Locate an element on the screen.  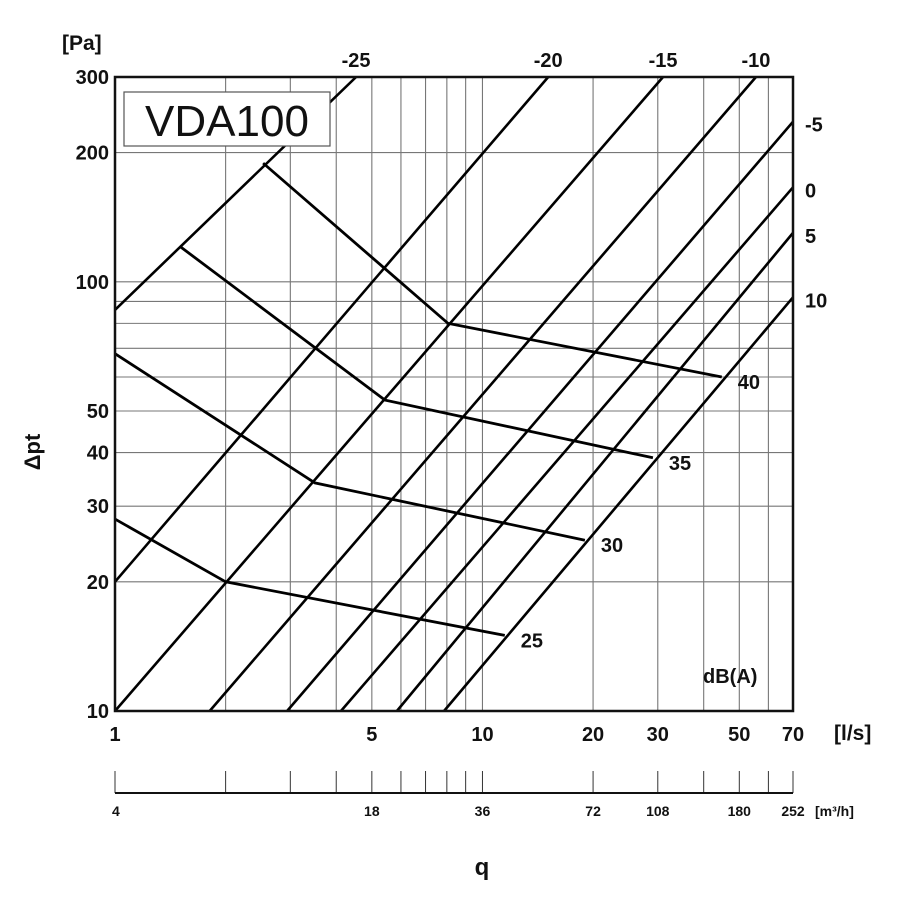
damper-line-label: -20 is located at coordinates (548, 61).